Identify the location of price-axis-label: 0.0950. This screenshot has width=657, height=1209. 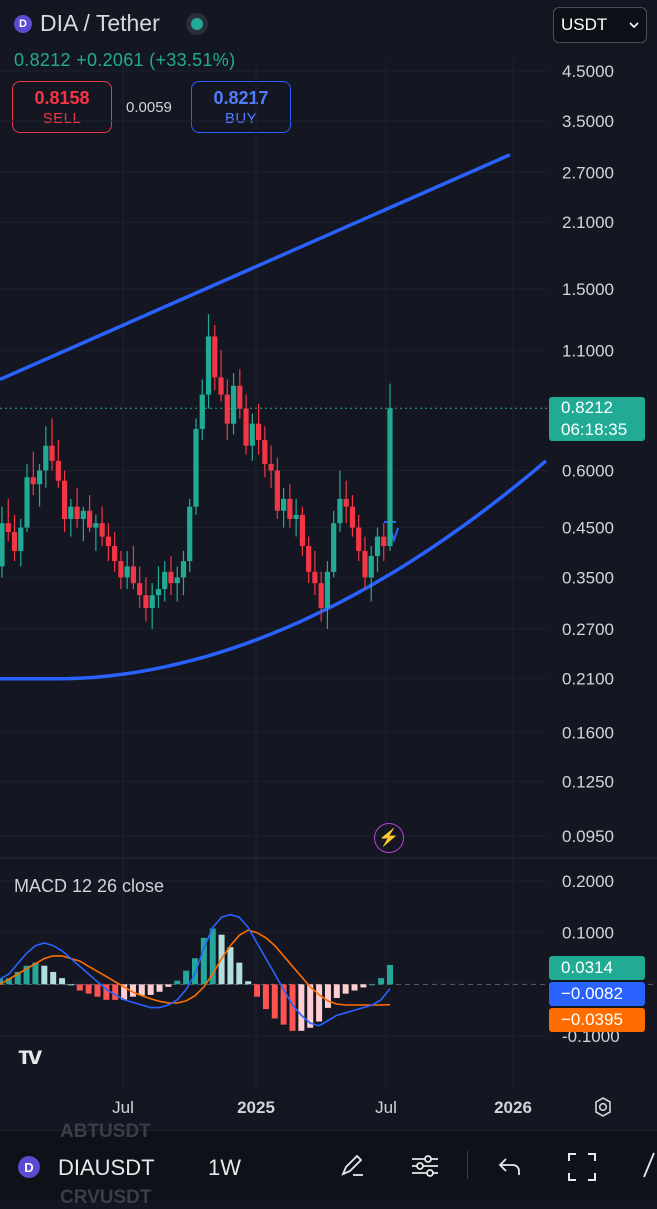
(588, 836).